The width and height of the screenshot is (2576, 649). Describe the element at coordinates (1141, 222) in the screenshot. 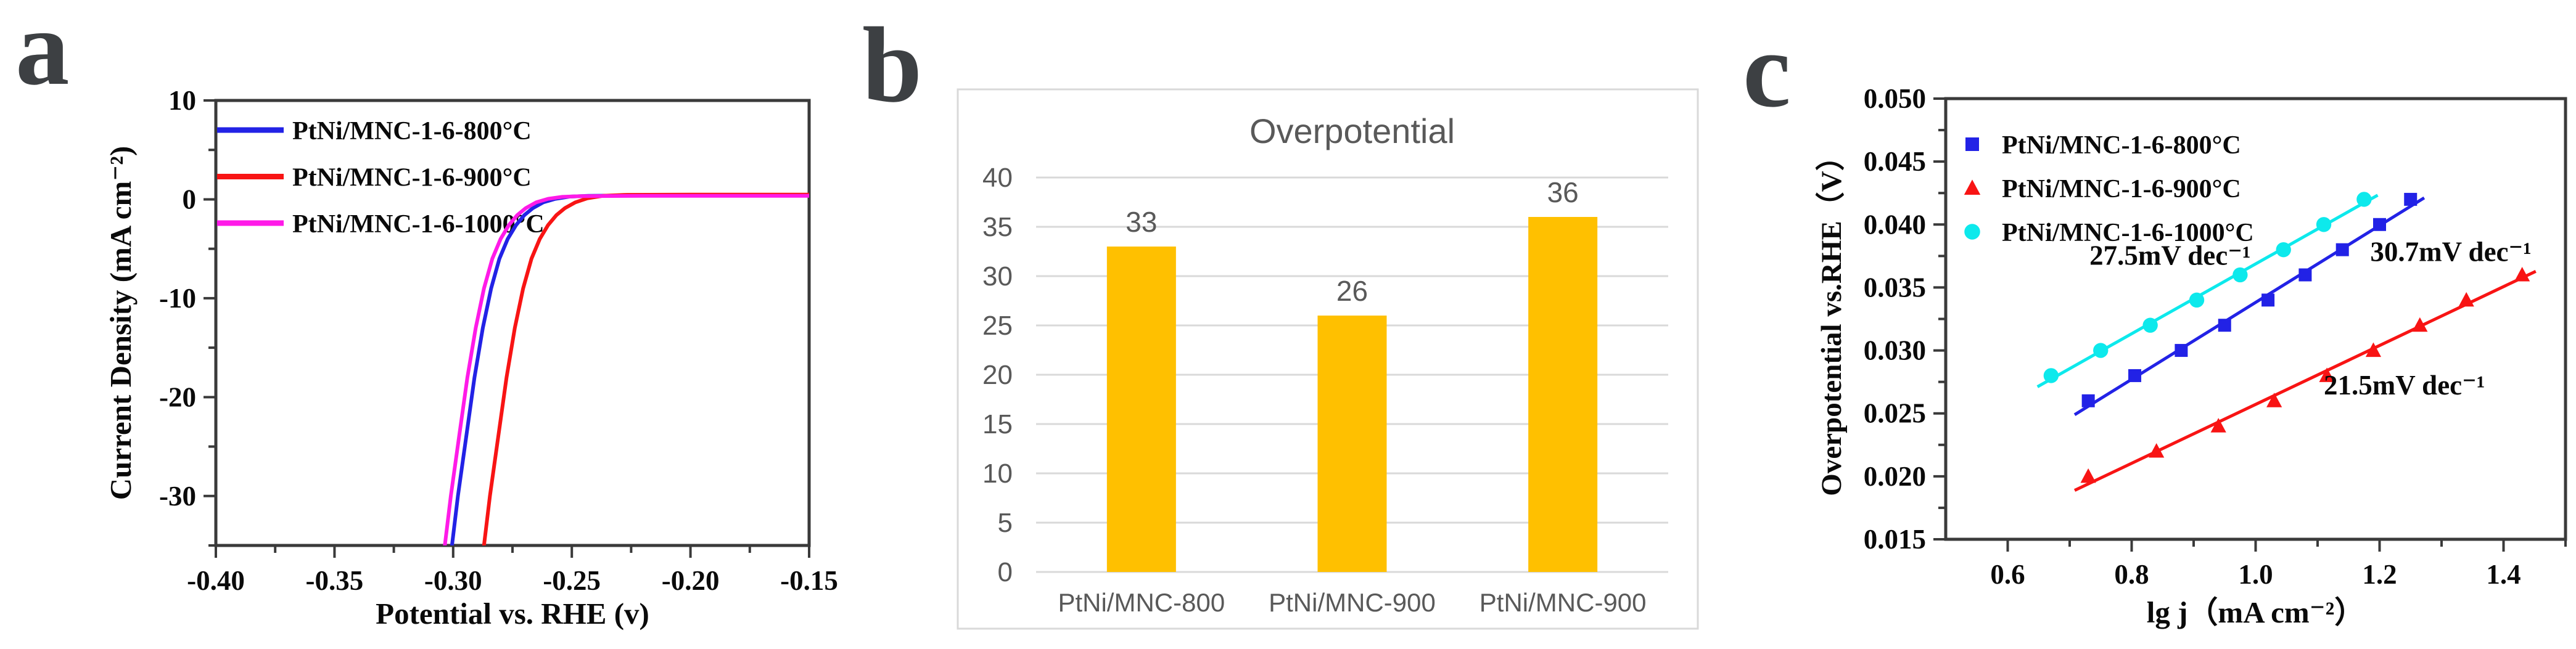

I see `bar-value-label: 33` at that location.